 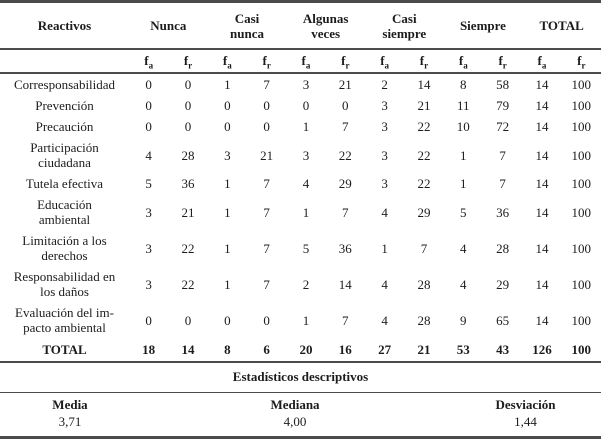 I want to click on cell: 22, so click(x=345, y=155).